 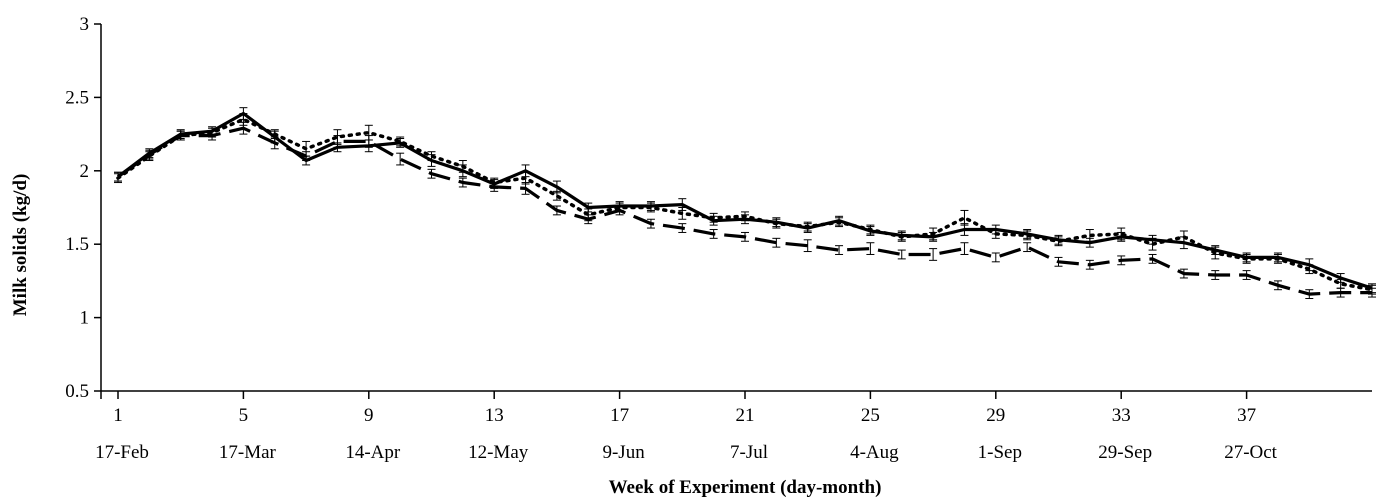 What do you see at coordinates (244, 415) in the screenshot?
I see `x-tick-label-week: 5` at bounding box center [244, 415].